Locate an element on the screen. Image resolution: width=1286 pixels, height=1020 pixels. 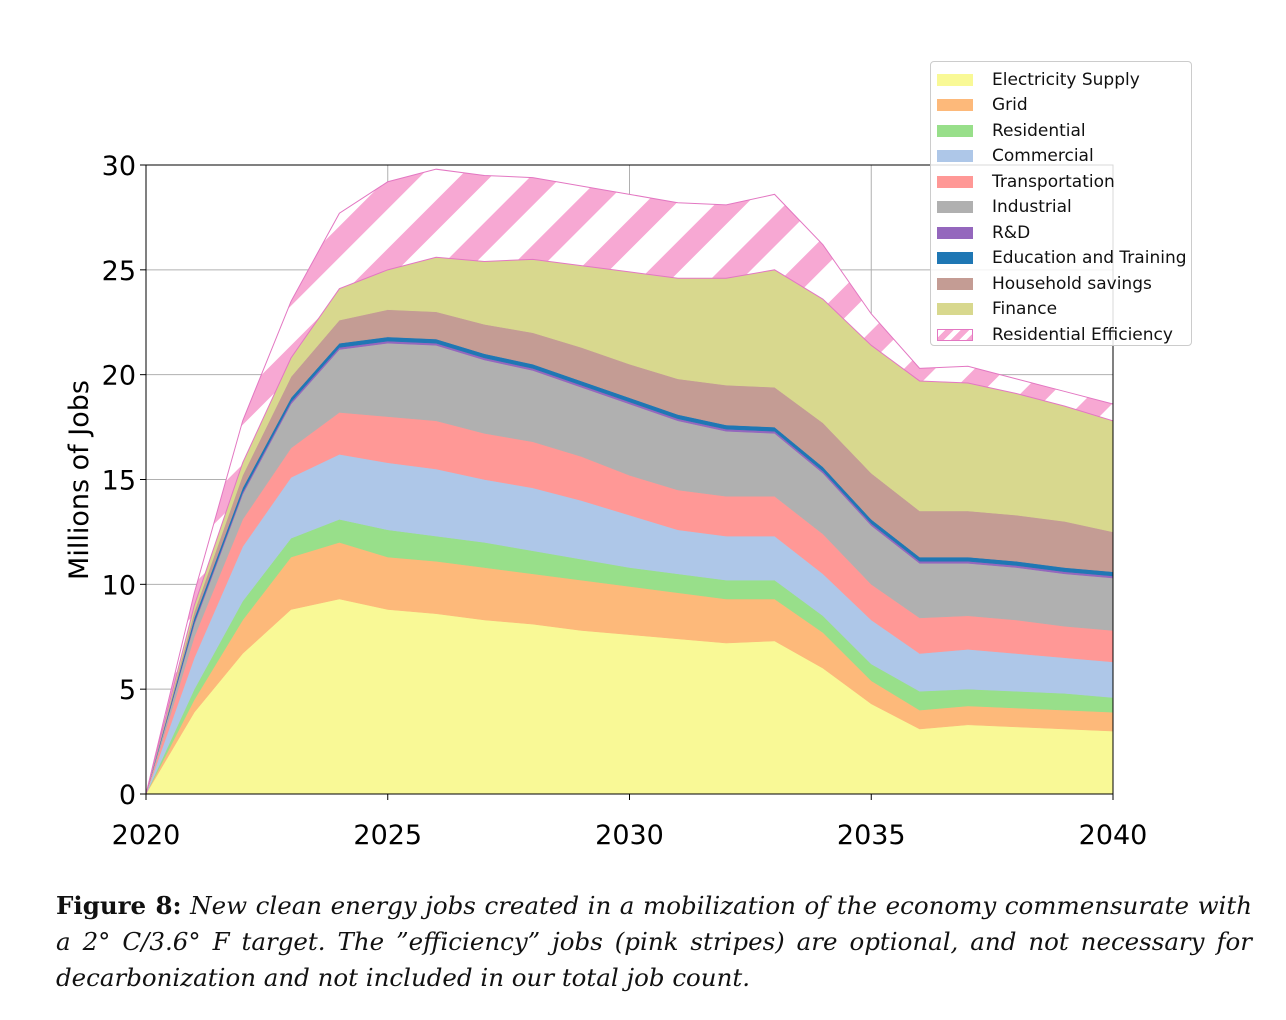
legend-item: Finance is located at coordinates (1061, 310).